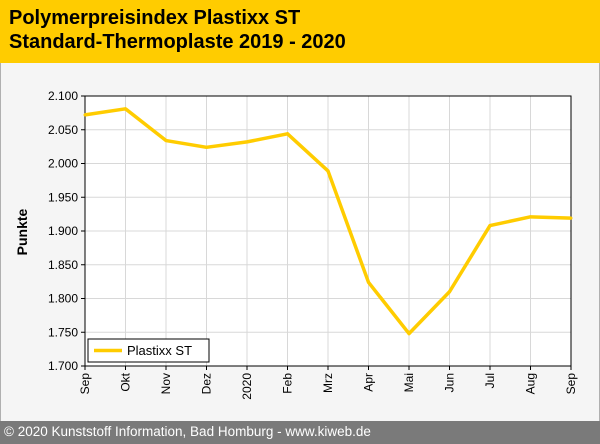 This screenshot has width=600, height=444. What do you see at coordinates (63, 130) in the screenshot?
I see `y-tick-label: 2.050` at bounding box center [63, 130].